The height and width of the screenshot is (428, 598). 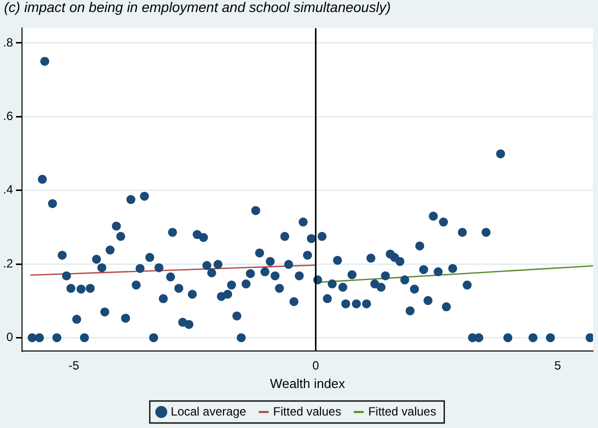 I want to click on x-tick-label: -5, so click(x=74, y=365).